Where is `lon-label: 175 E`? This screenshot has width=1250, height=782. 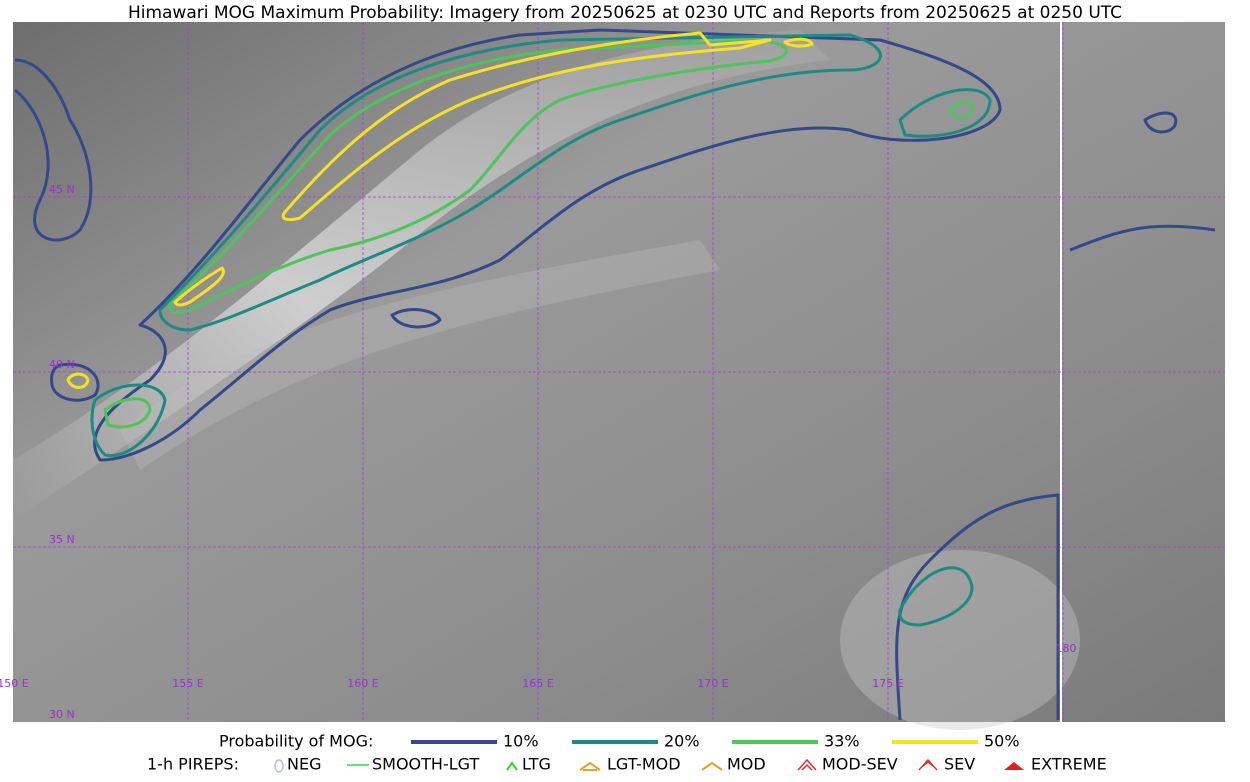
lon-label: 175 E is located at coordinates (887, 683).